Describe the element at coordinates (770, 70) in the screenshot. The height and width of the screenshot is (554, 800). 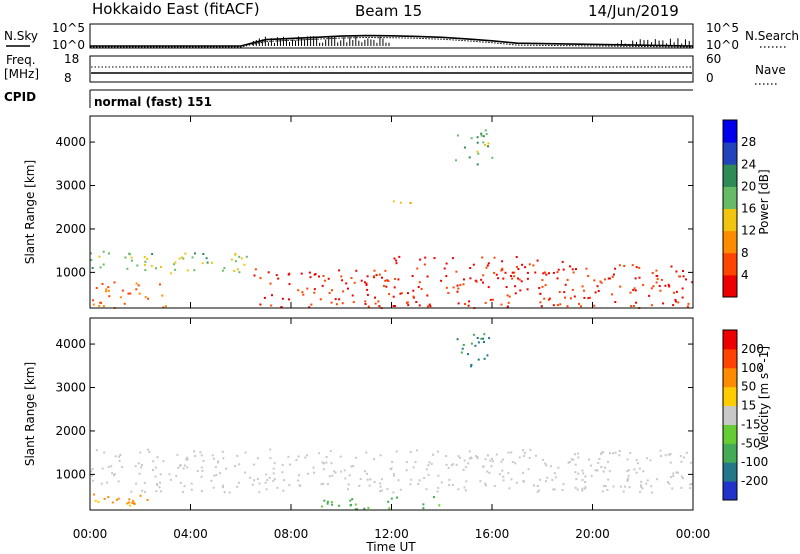
I see `nave-label: Nave` at that location.